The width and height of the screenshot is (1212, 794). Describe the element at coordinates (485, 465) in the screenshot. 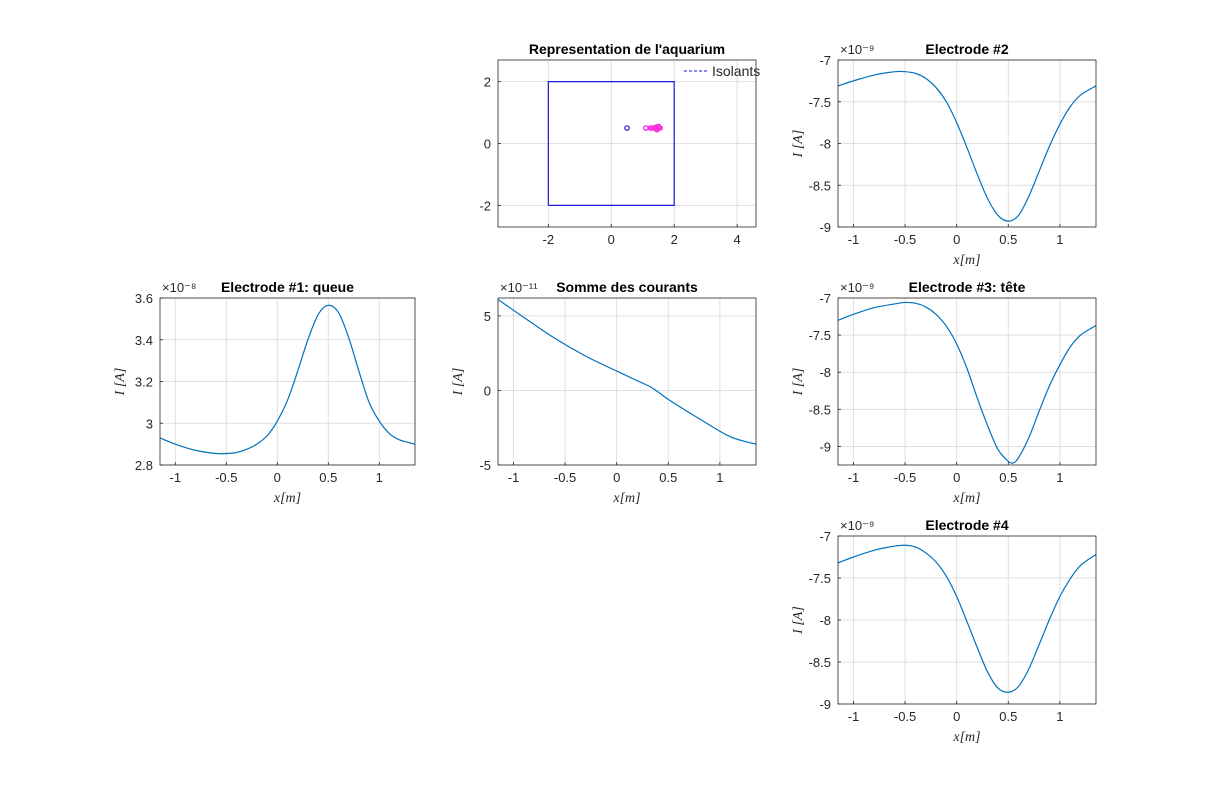

I see `y-tick-label: -5` at that location.